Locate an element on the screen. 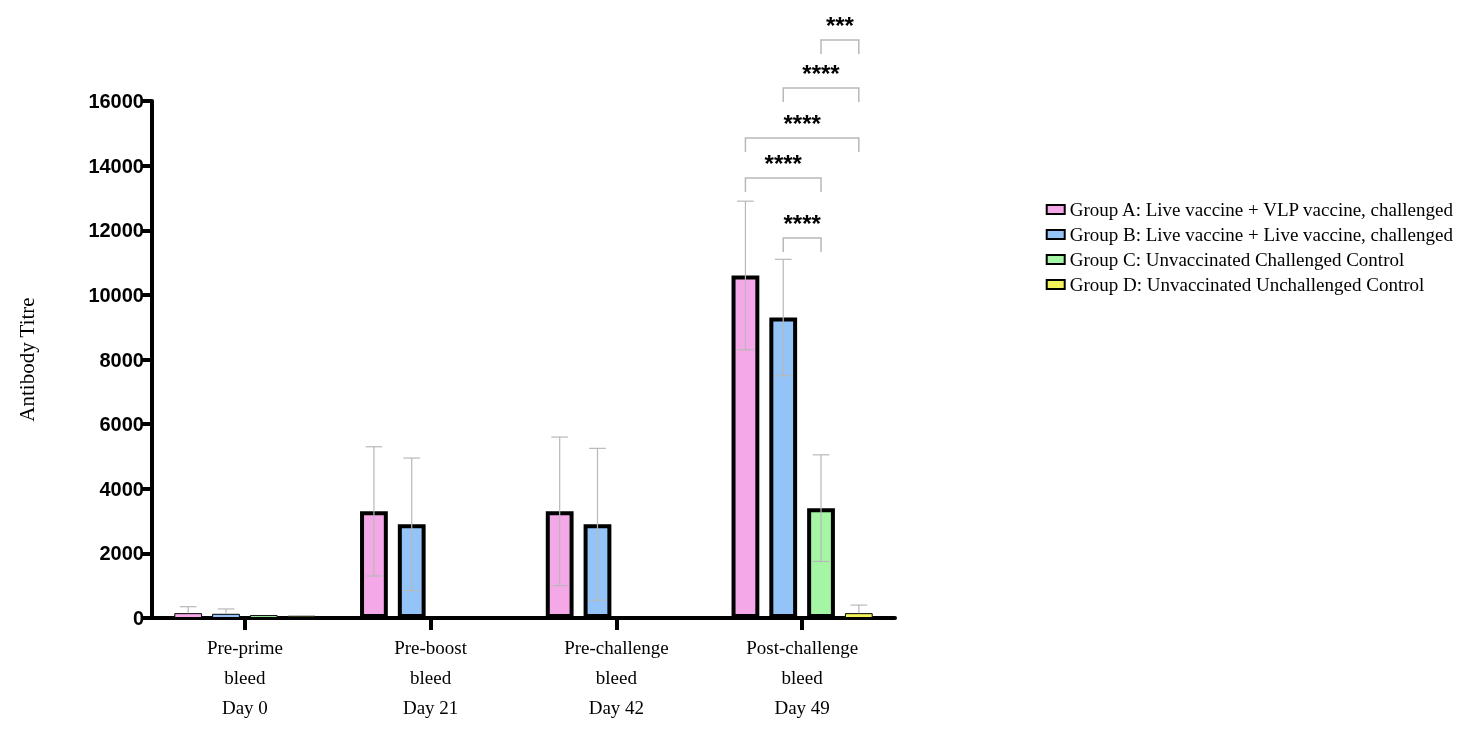  x-tick-label: Pre-boost bleed Day 21 is located at coordinates (431, 677).